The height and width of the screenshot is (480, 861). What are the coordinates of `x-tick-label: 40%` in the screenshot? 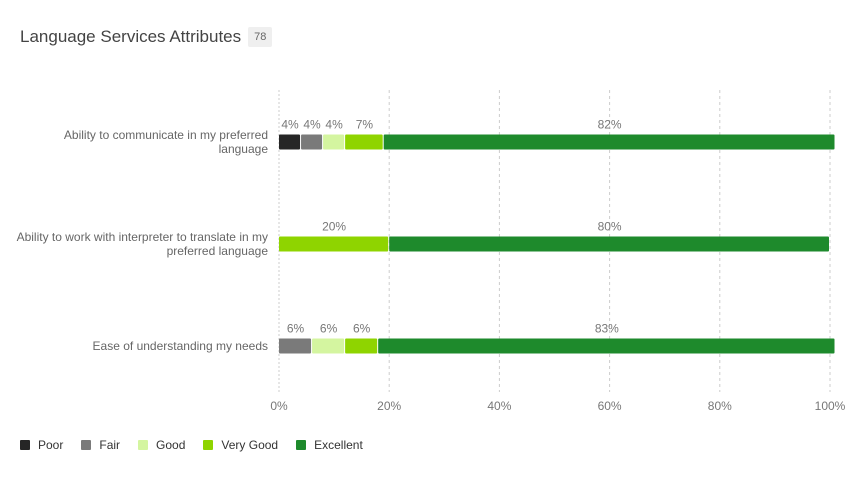 It's located at (499, 406).